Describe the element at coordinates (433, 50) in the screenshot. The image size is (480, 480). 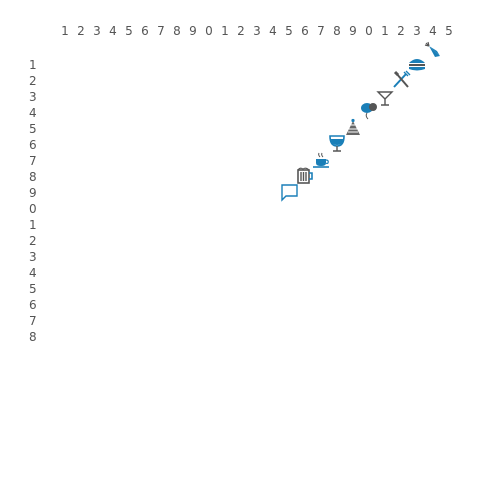
I see `carrot-icon` at that location.